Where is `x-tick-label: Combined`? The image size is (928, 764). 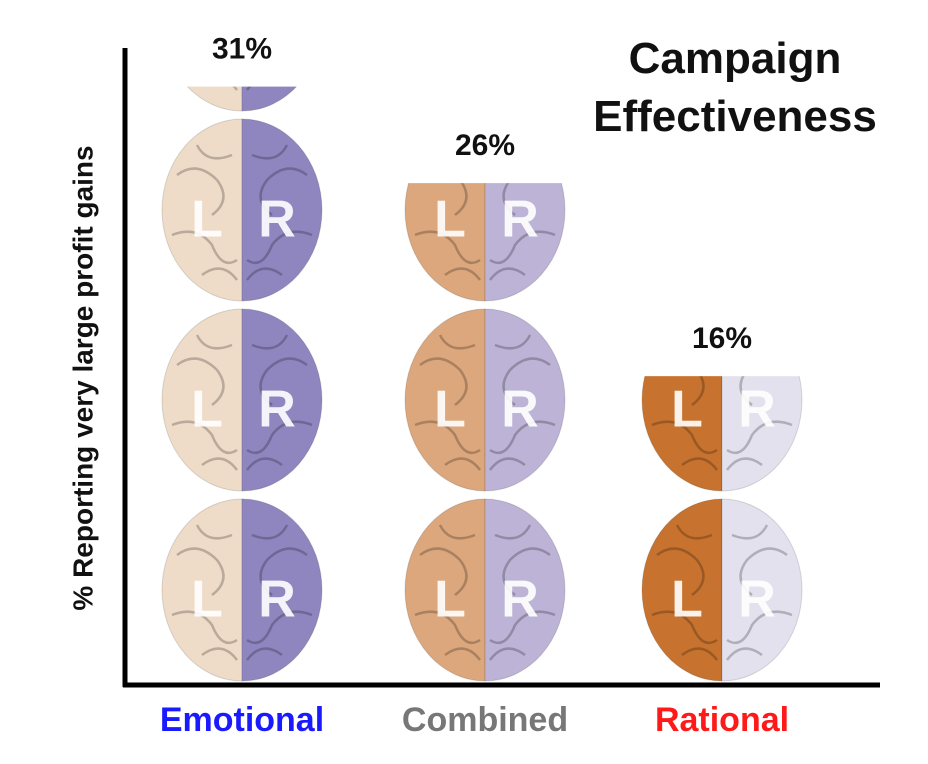
x-tick-label: Combined is located at coordinates (485, 720).